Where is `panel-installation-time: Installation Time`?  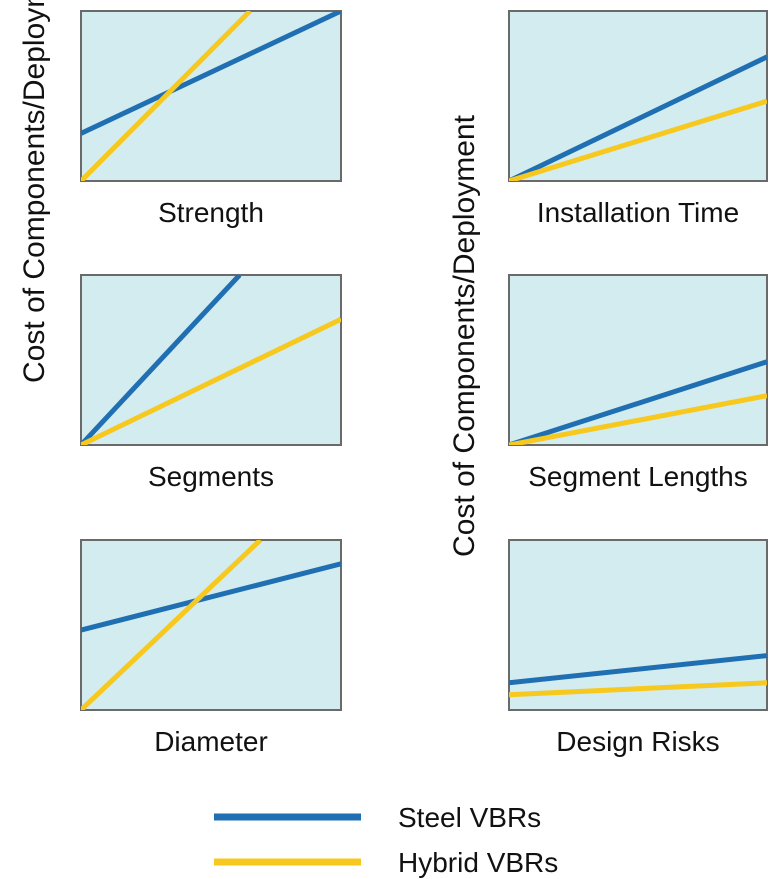 panel-installation-time: Installation Time is located at coordinates (638, 119).